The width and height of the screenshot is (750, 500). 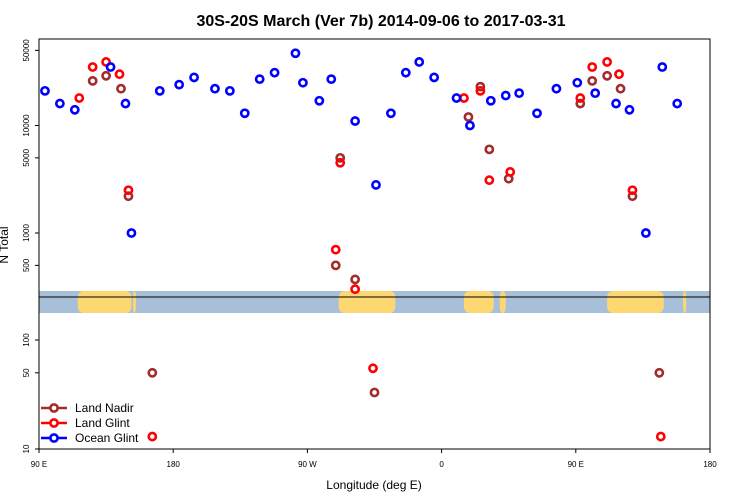 What do you see at coordinates (26, 340) in the screenshot?
I see `y-tick-label: 100` at bounding box center [26, 340].